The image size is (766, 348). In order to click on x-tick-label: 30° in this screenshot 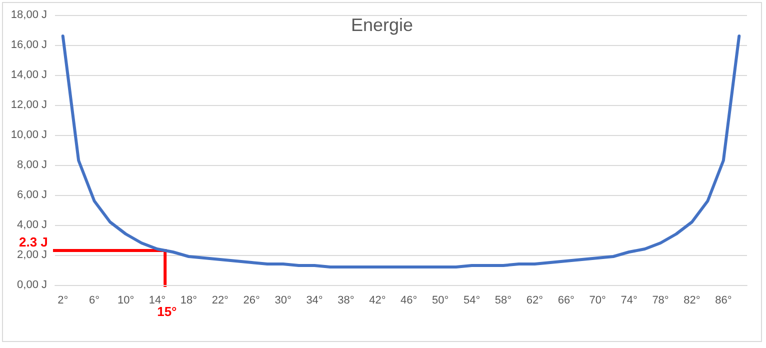, I will do `click(283, 300)`.